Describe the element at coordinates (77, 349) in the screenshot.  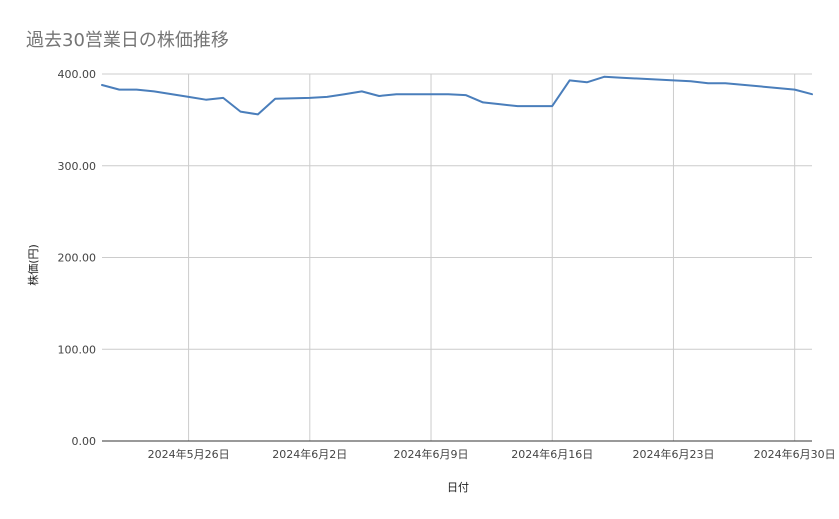
I see `y-tick-label: 100.00` at that location.